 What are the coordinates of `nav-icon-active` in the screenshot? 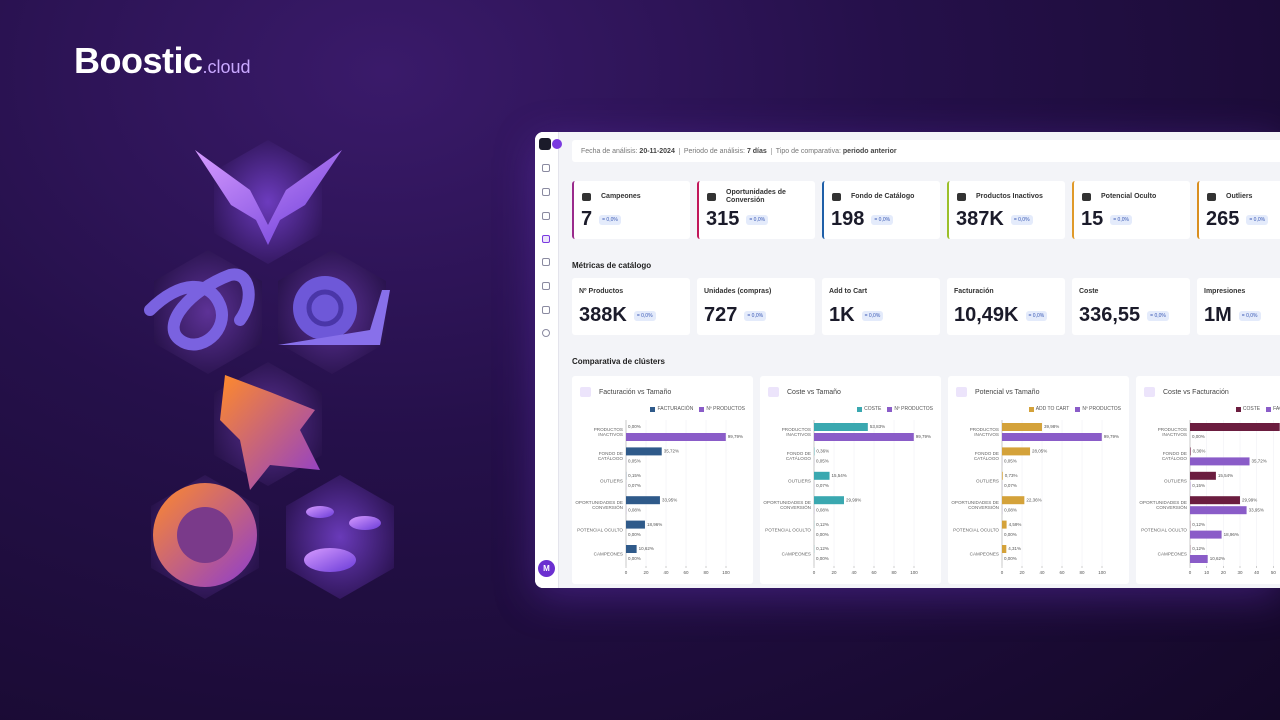 It's located at (546, 239).